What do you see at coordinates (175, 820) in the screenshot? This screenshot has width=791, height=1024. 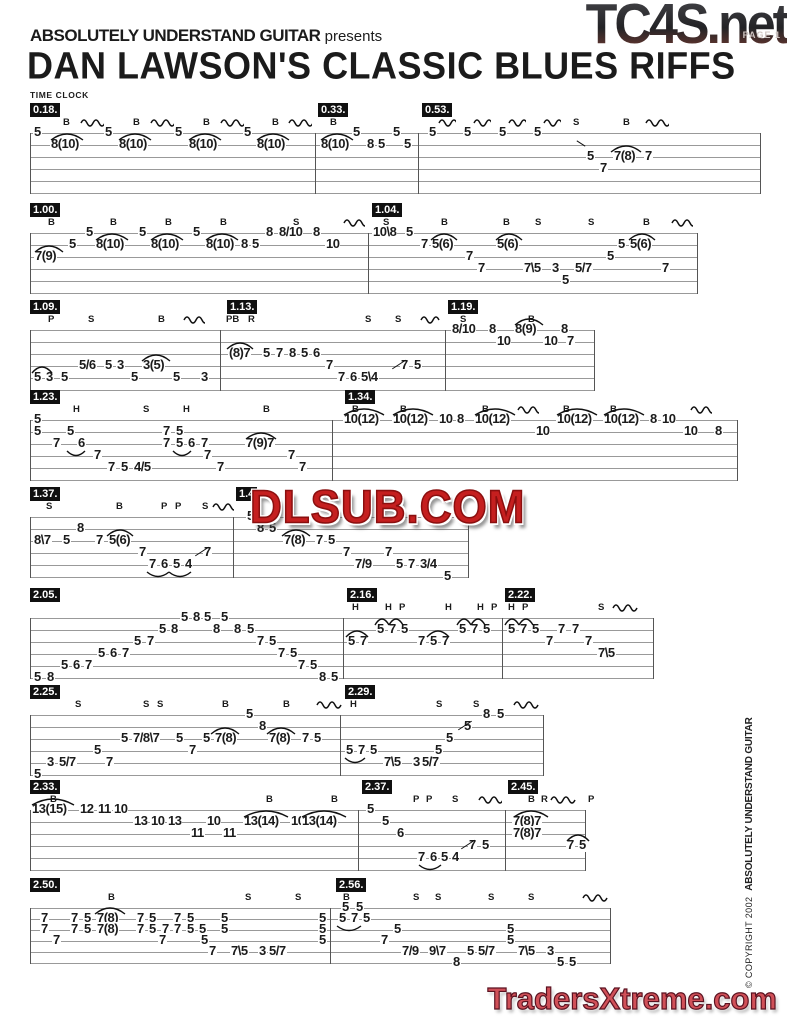 I see `tab-note: 13` at bounding box center [175, 820].